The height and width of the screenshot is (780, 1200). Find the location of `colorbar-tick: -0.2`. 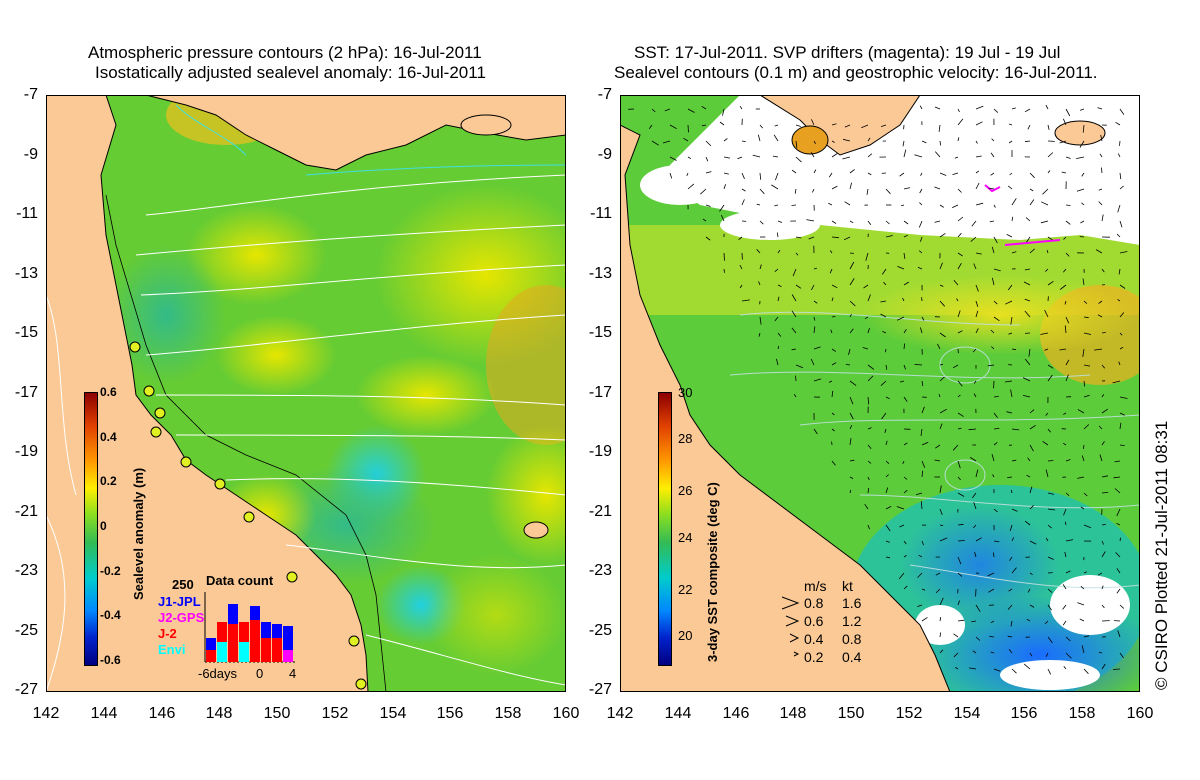

colorbar-tick: -0.2 is located at coordinates (110, 571).